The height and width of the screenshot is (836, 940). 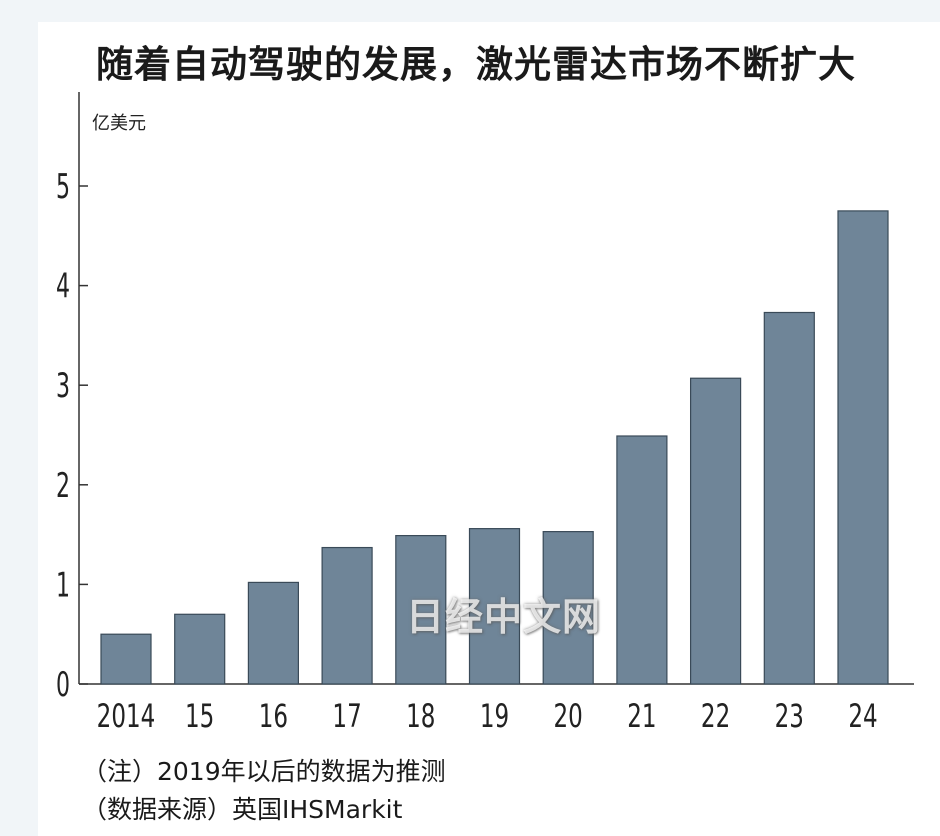 What do you see at coordinates (494, 716) in the screenshot?
I see `x-tick-label: 19` at bounding box center [494, 716].